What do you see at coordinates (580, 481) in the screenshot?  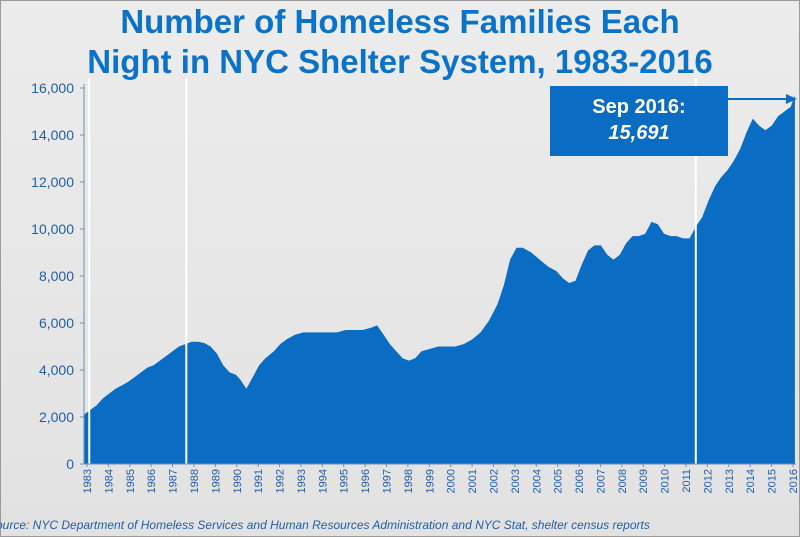 I see `x-tick-label-23: 2006` at bounding box center [580, 481].